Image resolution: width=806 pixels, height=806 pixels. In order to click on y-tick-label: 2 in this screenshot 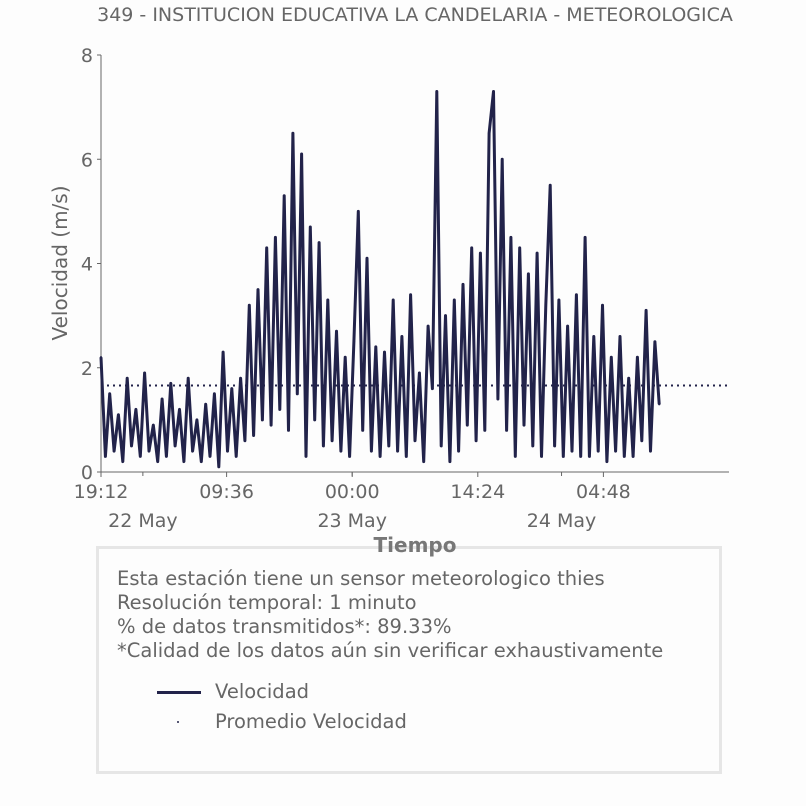, I will do `click(87, 369)`.